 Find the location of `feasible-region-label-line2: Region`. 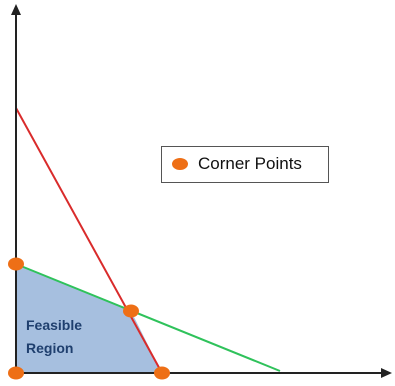

feasible-region-label-line2: Region is located at coordinates (50, 348).